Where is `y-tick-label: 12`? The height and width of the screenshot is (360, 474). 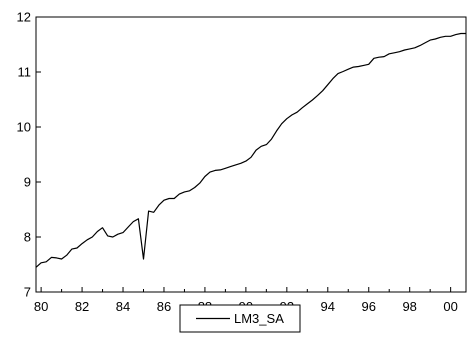
y-tick-label: 12 is located at coordinates (24, 17).